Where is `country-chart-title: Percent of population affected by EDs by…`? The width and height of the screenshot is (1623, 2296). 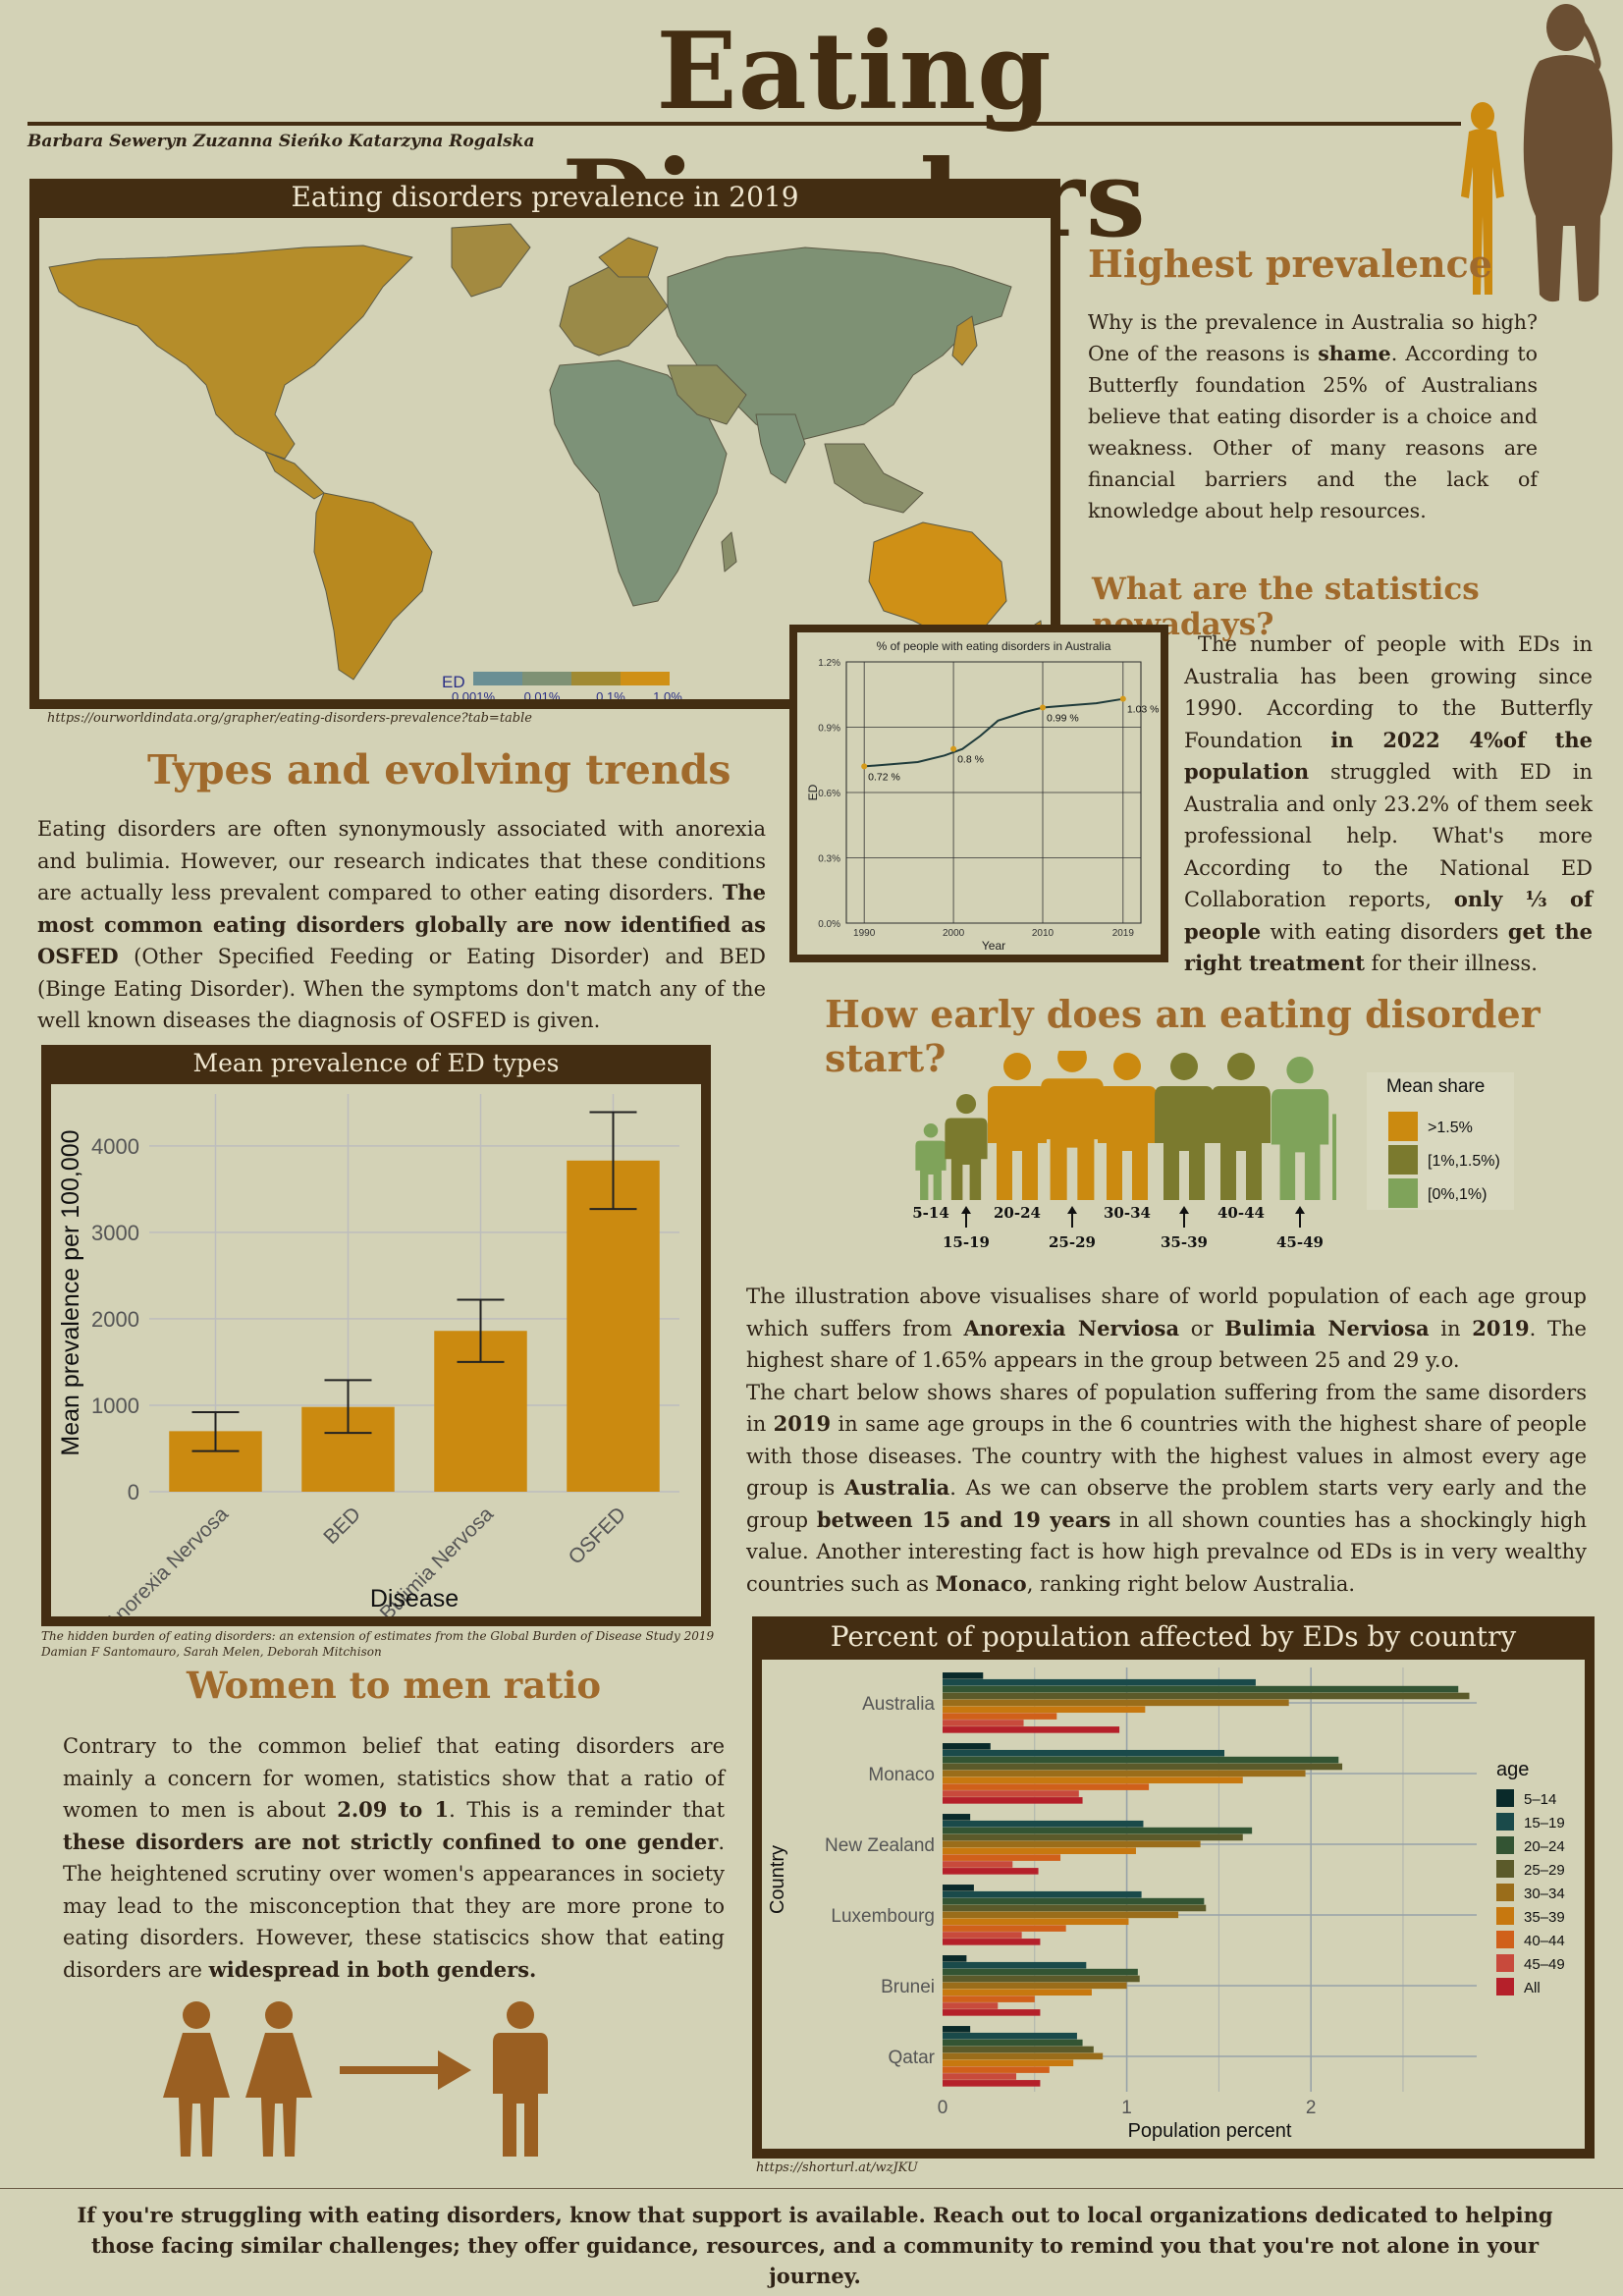 country-chart-title: Percent of population affected by EDs by… is located at coordinates (1173, 1636).